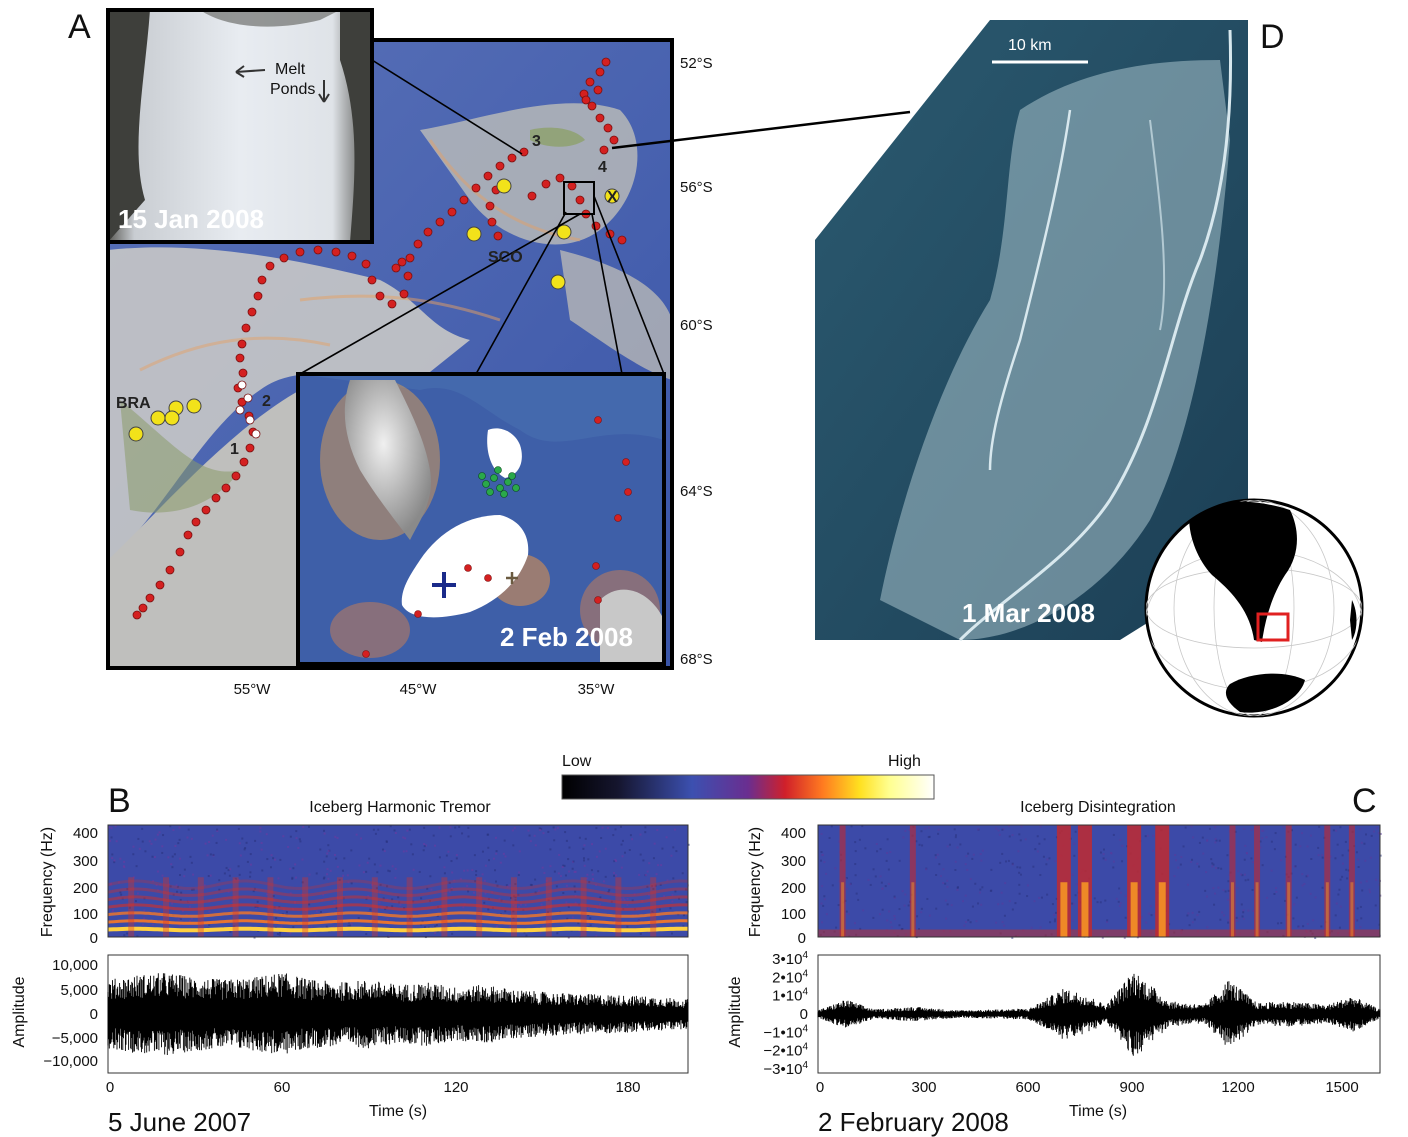 Image resolution: width=1408 pixels, height=1137 pixels. I want to click on panel-a-lat-labels: 52°S 56°S 60°S 64°S 68°S, so click(696, 361).